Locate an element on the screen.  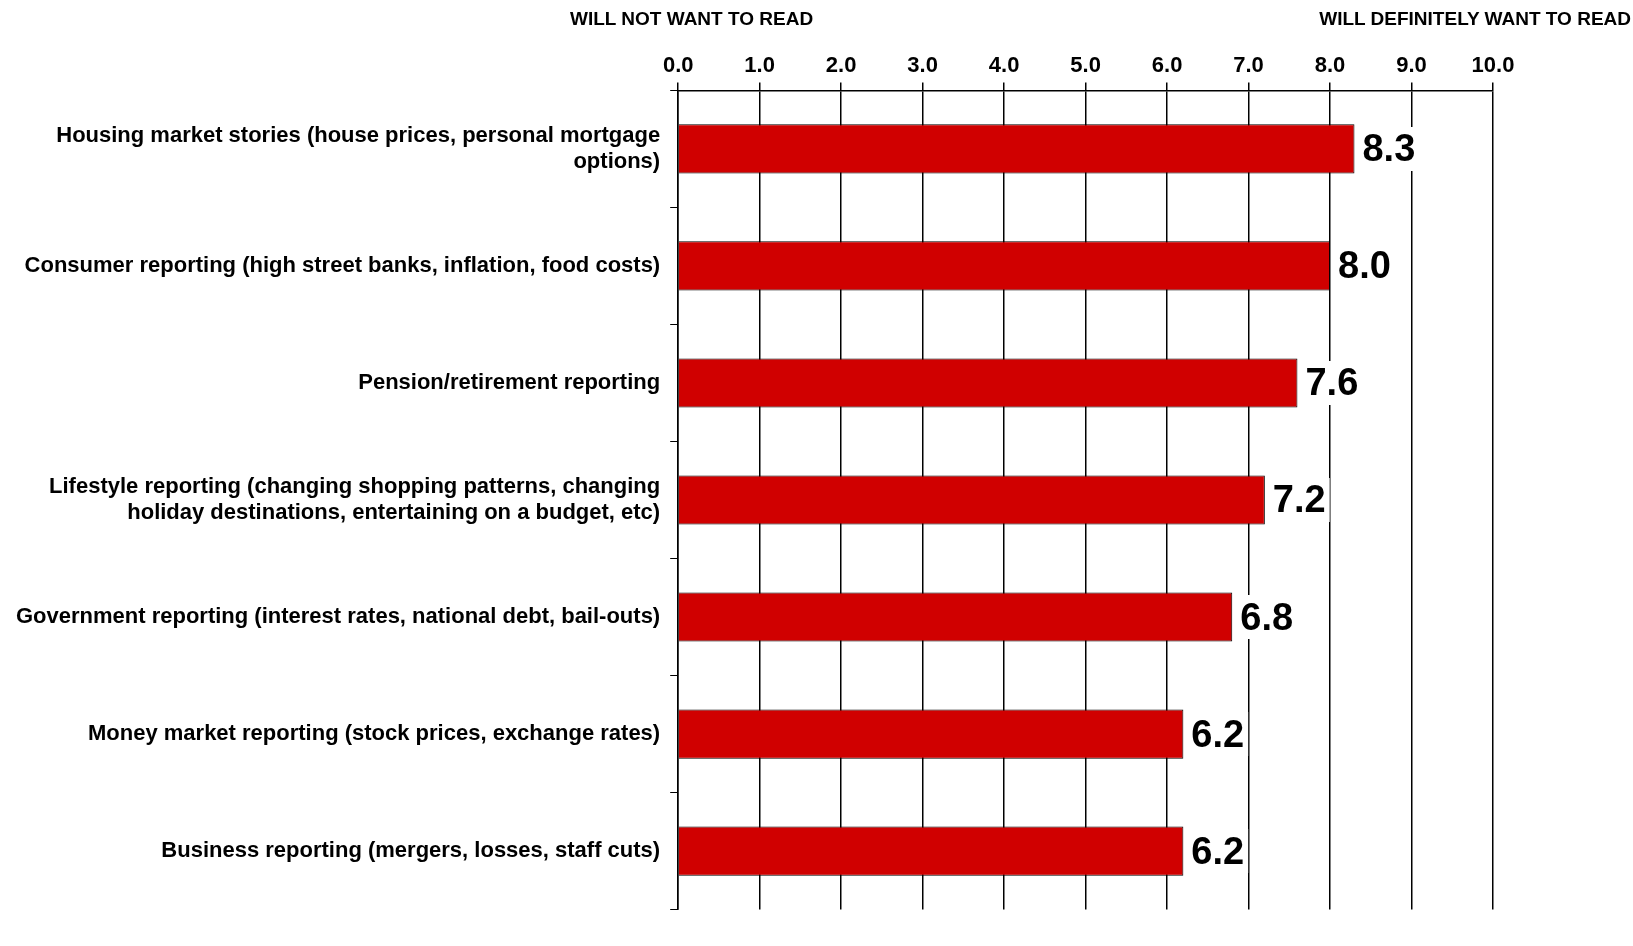
y-tick-label: Money market reporting (stock prices, exchange rates) is located at coordinates (374, 733).